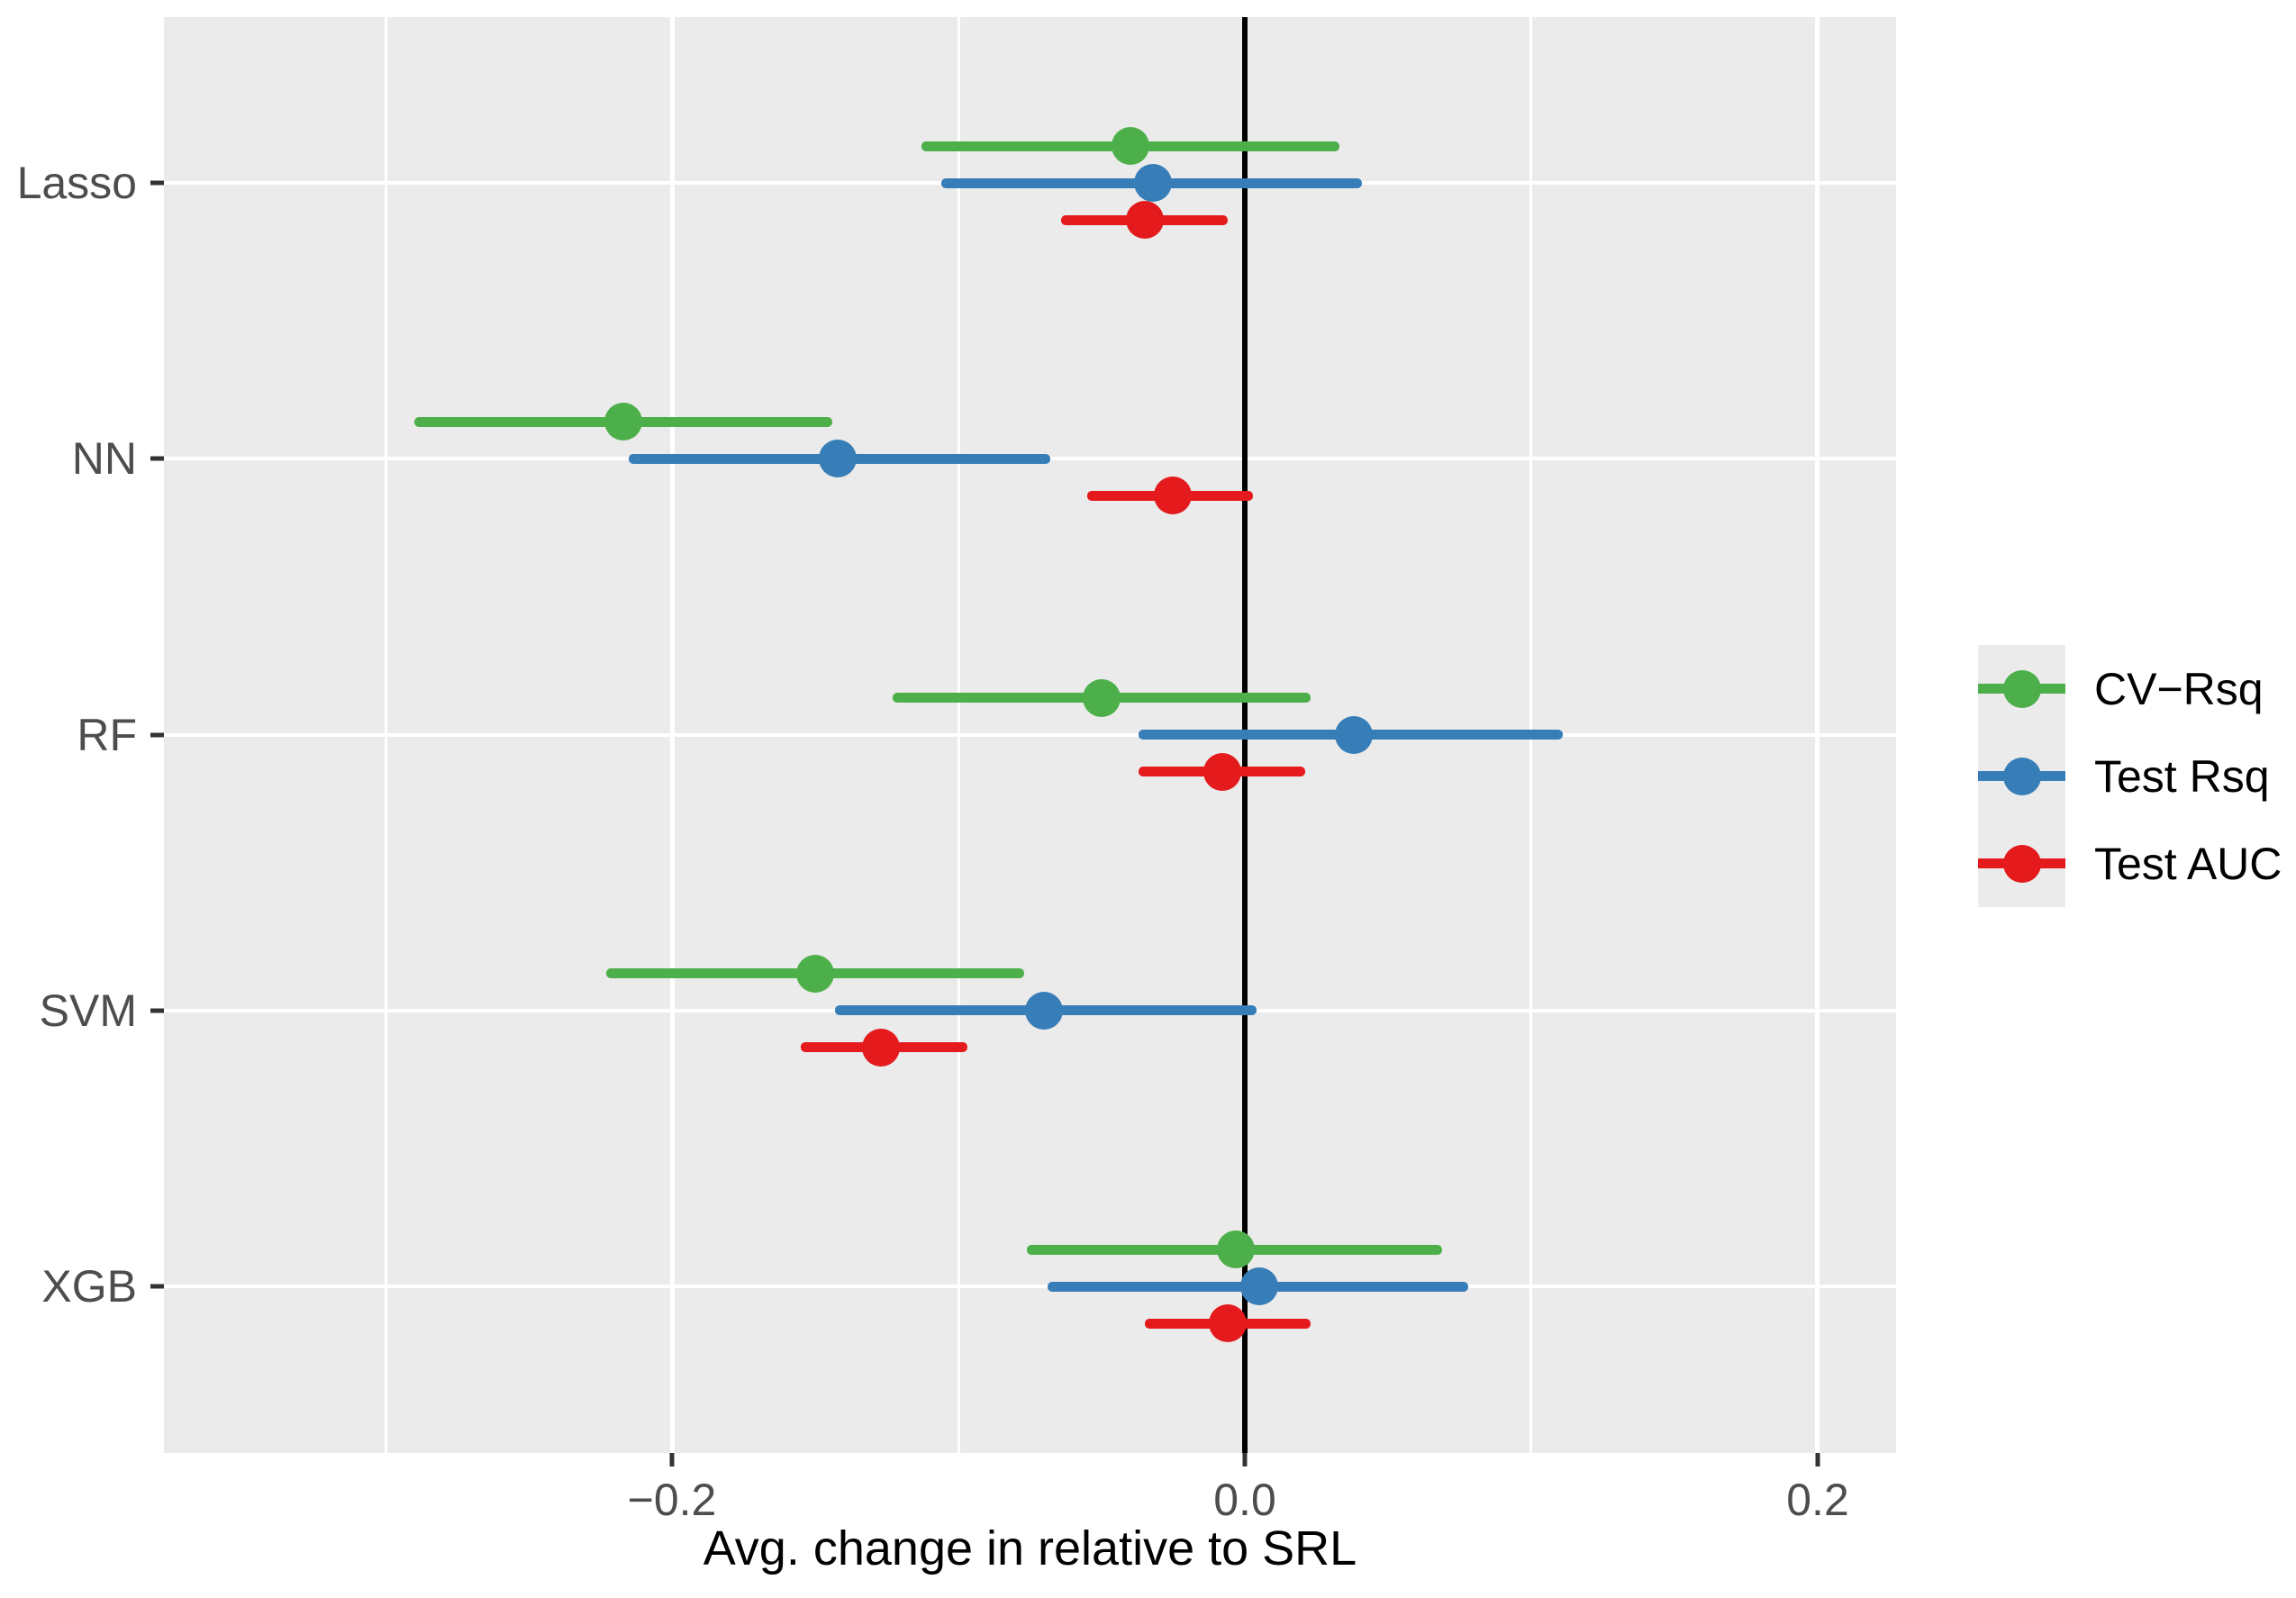  I want to click on legend: CV−Rsq Test Rsq Test AUC, so click(2135, 776).